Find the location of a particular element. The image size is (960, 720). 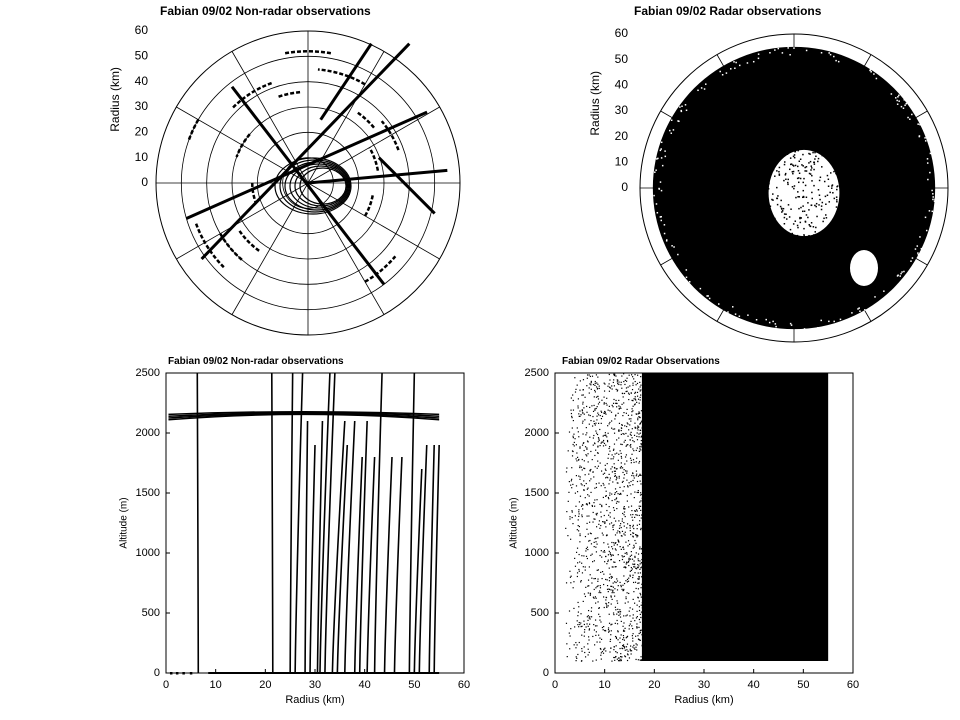

x-tick-label: 10 is located at coordinates (216, 685).